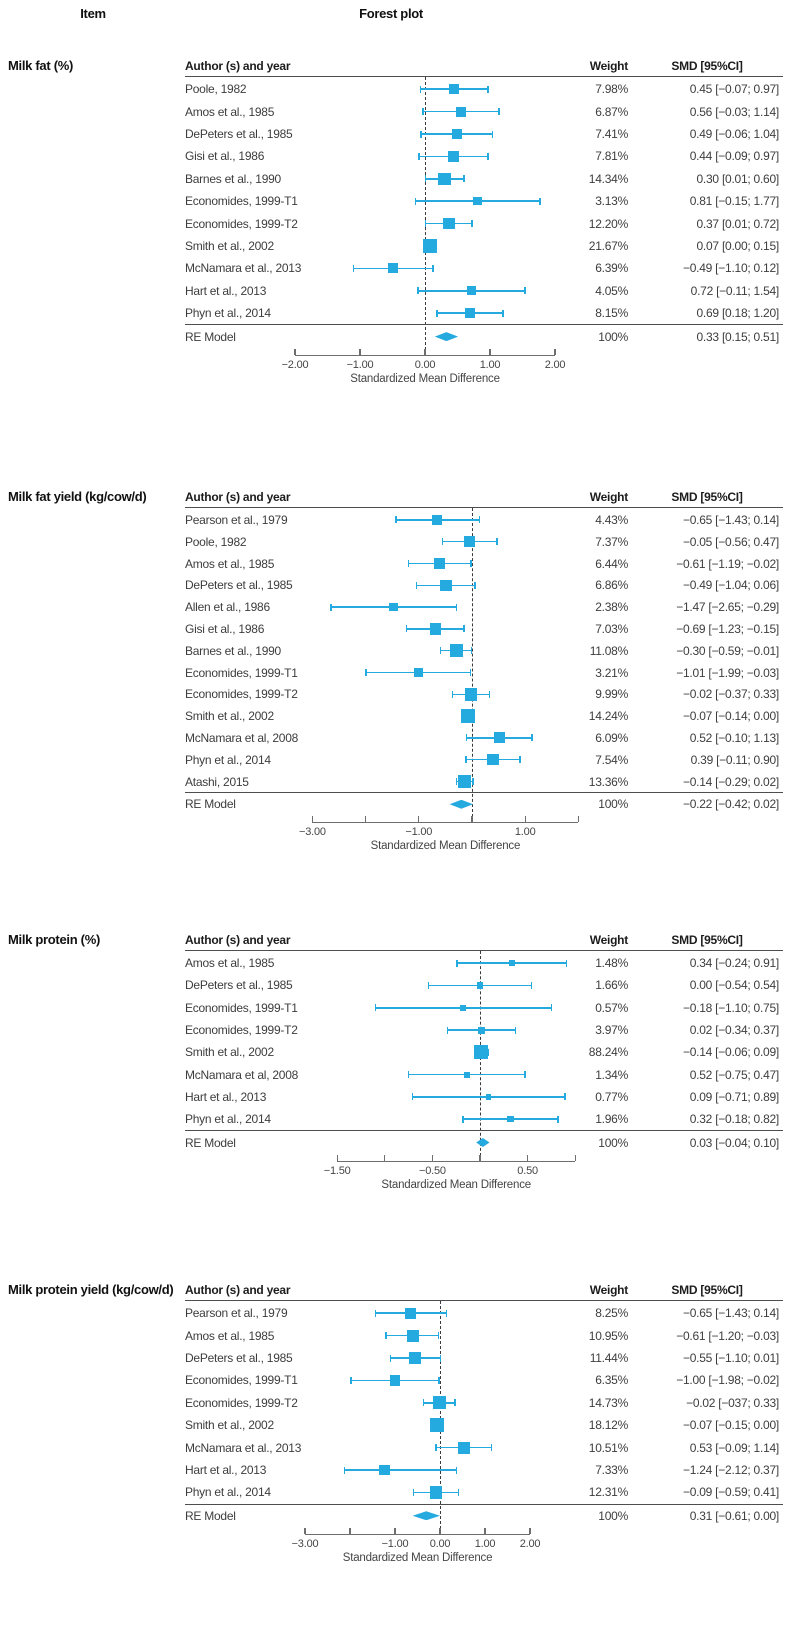  What do you see at coordinates (229, 1052) in the screenshot?
I see `study-author: Smith et al., 2002` at bounding box center [229, 1052].